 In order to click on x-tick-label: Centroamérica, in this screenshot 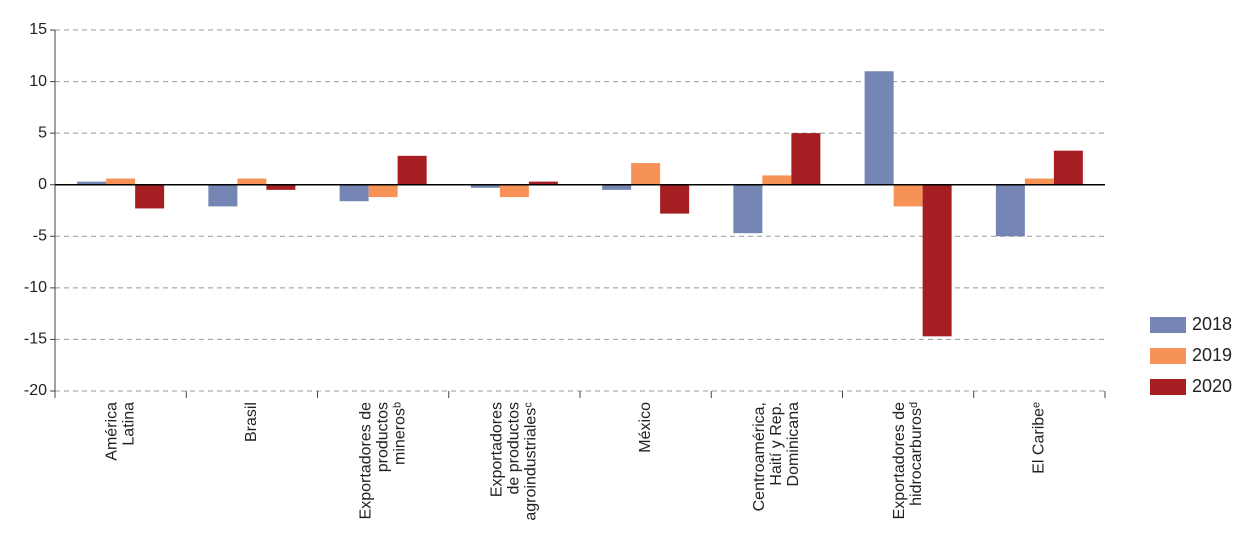, I will do `click(759, 456)`.